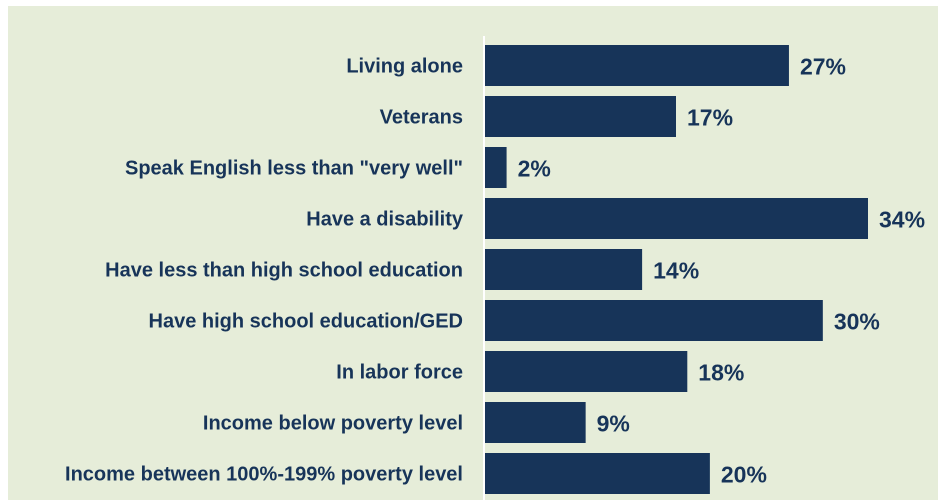  I want to click on category-label: Have high school education/GED, so click(306, 322).